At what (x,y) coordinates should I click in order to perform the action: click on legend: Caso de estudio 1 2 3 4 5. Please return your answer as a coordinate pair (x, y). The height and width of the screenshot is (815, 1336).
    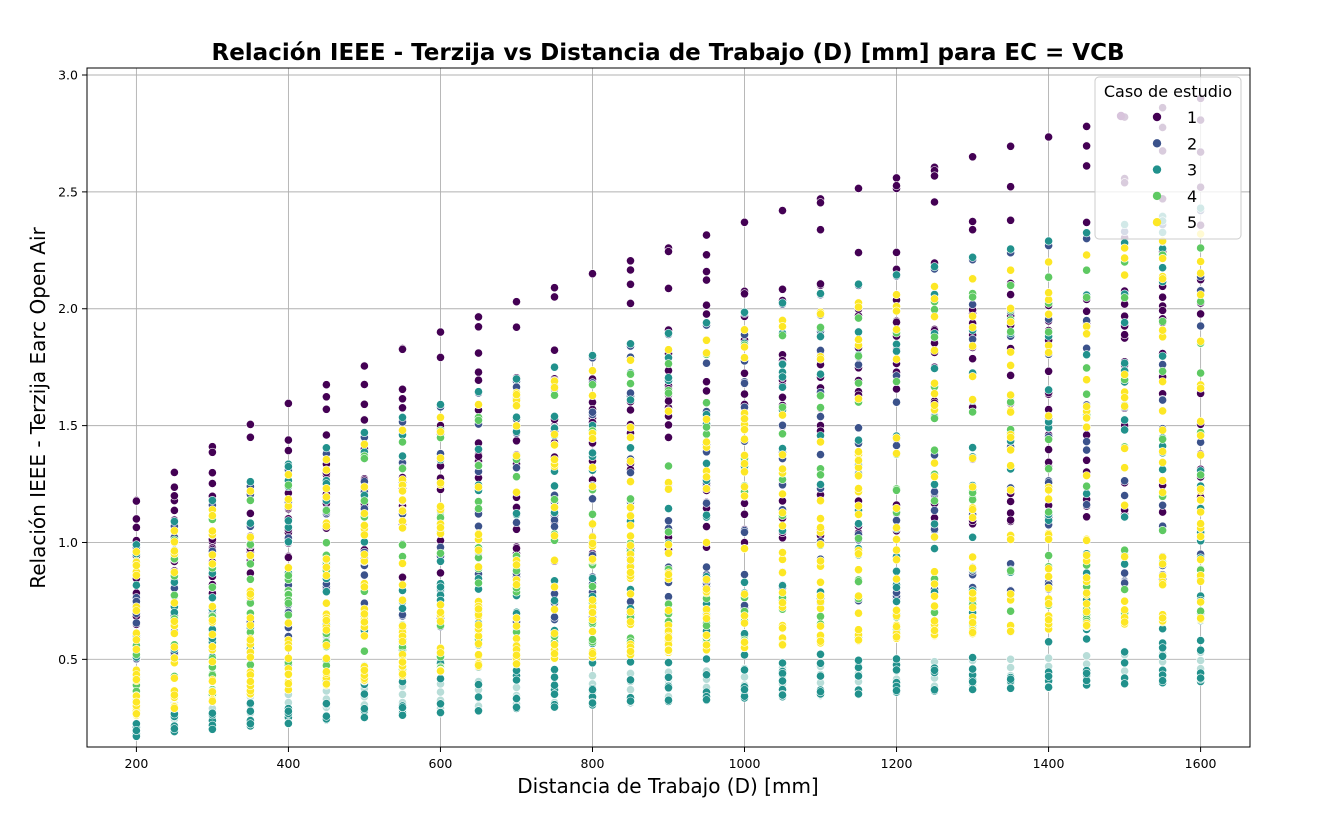
    Looking at the image, I should click on (1168, 158).